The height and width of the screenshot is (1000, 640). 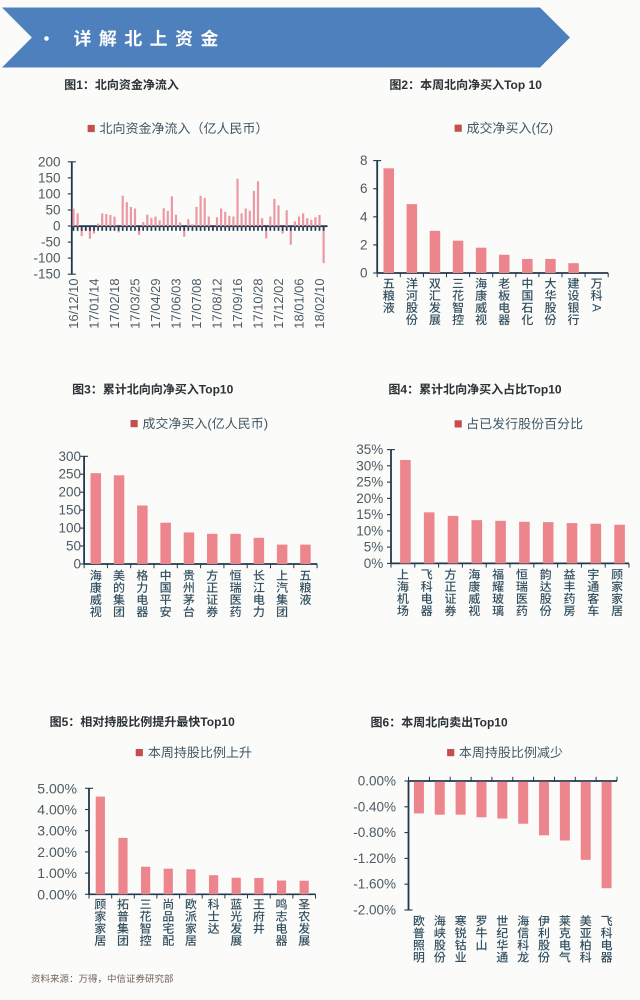 What do you see at coordinates (258, 304) in the screenshot?
I see `svg-text: 17/10/28` at bounding box center [258, 304].